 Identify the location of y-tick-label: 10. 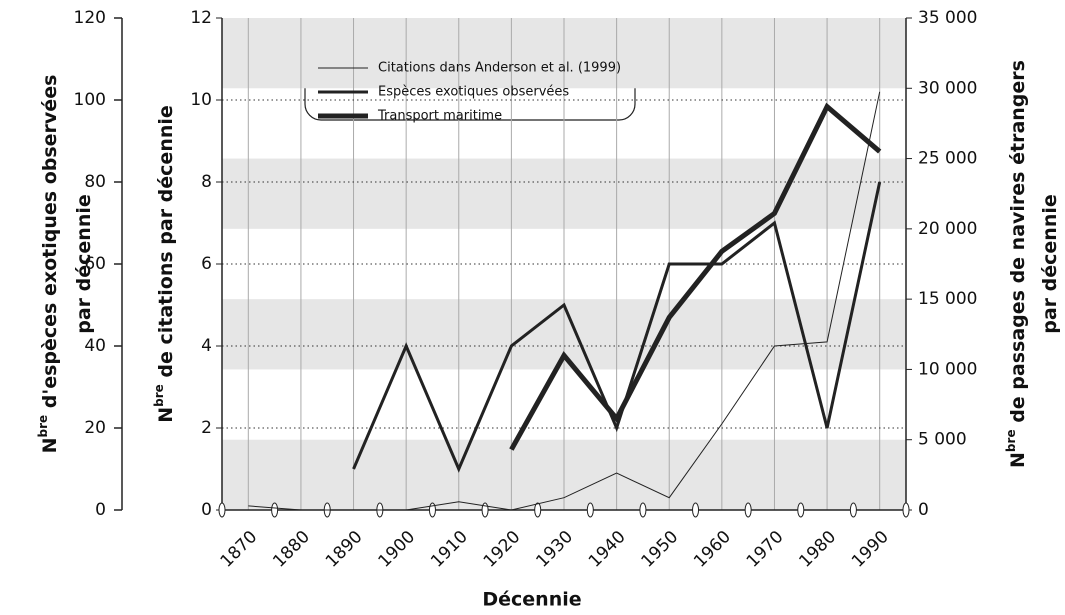
(201, 100).